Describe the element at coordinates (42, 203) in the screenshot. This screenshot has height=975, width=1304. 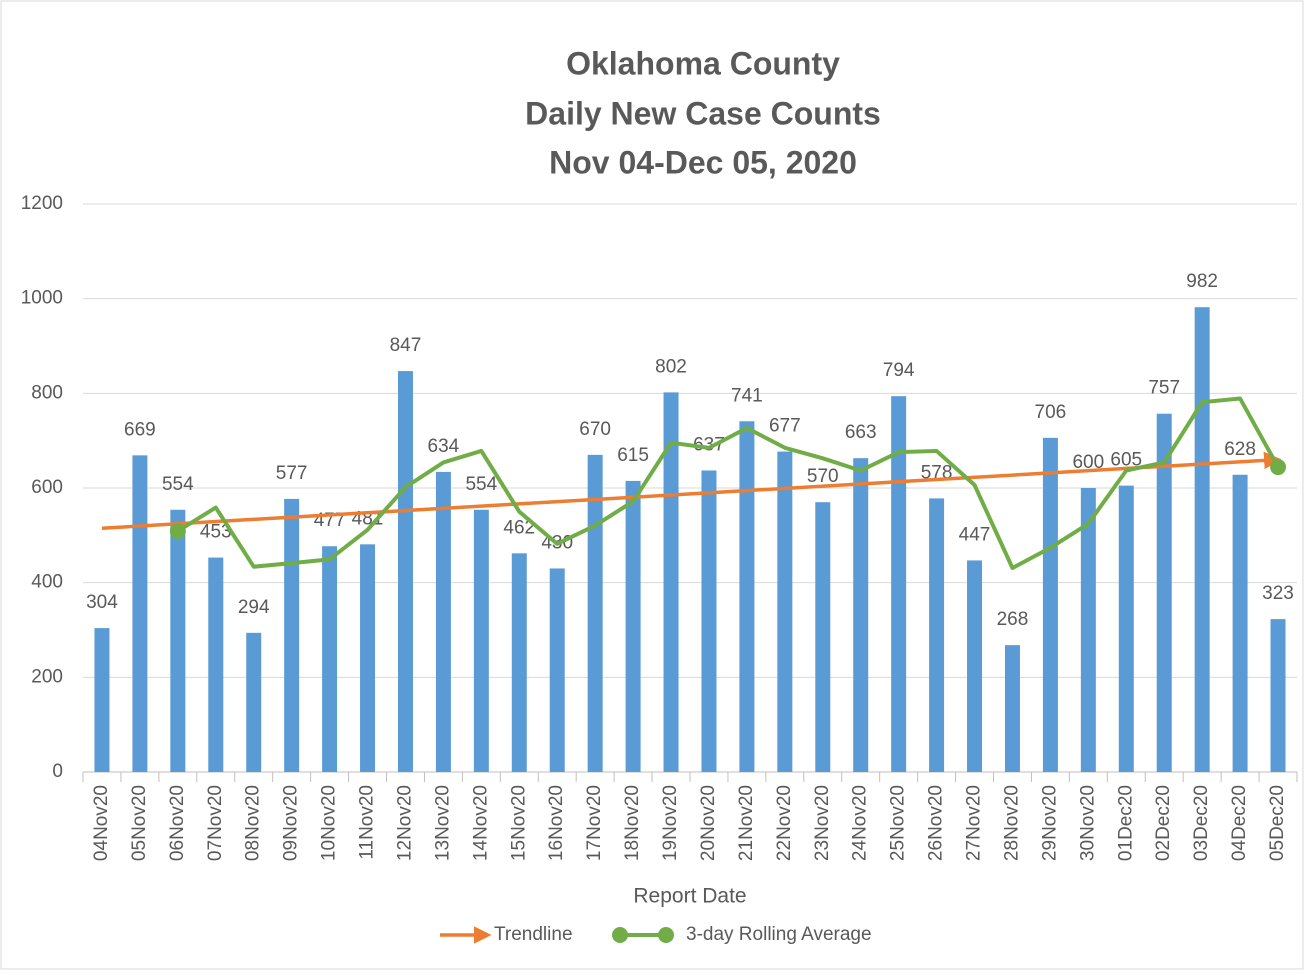
I see `y-tick-label: 1200` at that location.